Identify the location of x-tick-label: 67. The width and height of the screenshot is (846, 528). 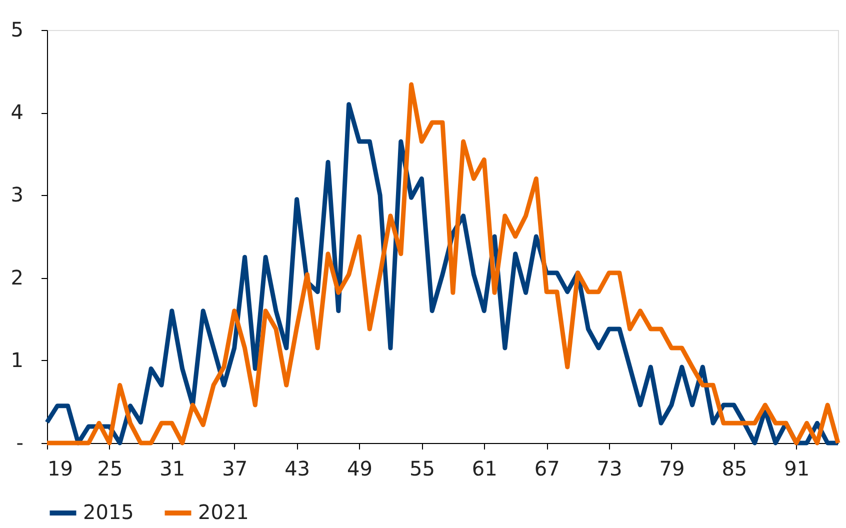
(547, 468).